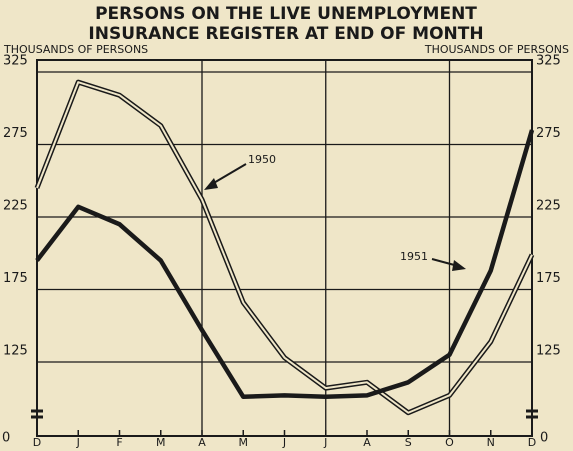 The width and height of the screenshot is (573, 451). What do you see at coordinates (229, 174) in the screenshot?
I see `annotation-arrow` at bounding box center [229, 174].